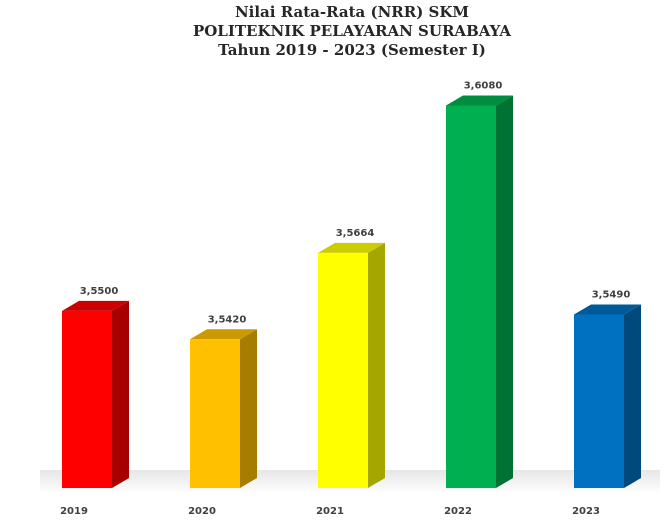 The height and width of the screenshot is (521, 667). Describe the element at coordinates (352, 50) in the screenshot. I see `chart-title: Tahun 2019 - 2023 (Semester I)` at that location.